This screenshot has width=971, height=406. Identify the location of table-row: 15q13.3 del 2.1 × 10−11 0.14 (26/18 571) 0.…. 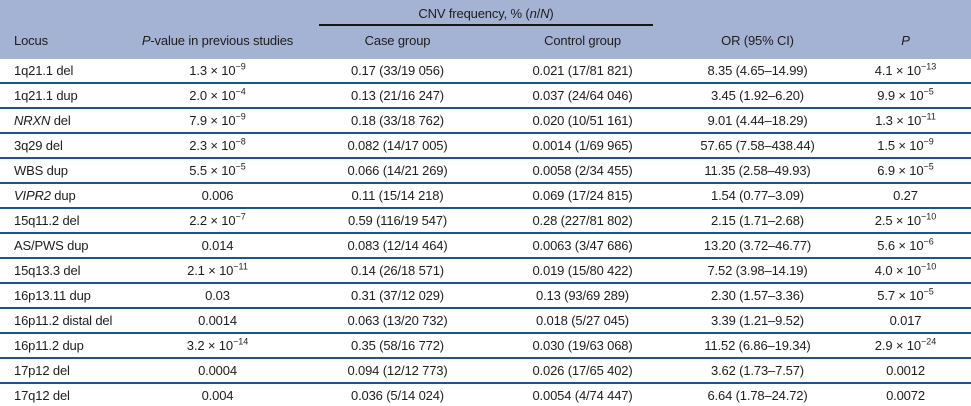
(485, 270).